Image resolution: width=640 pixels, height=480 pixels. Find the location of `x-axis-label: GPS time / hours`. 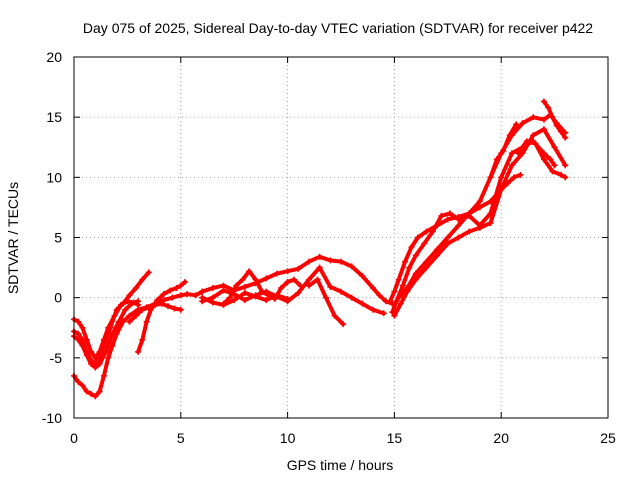

x-axis-label: GPS time / hours is located at coordinates (340, 465).